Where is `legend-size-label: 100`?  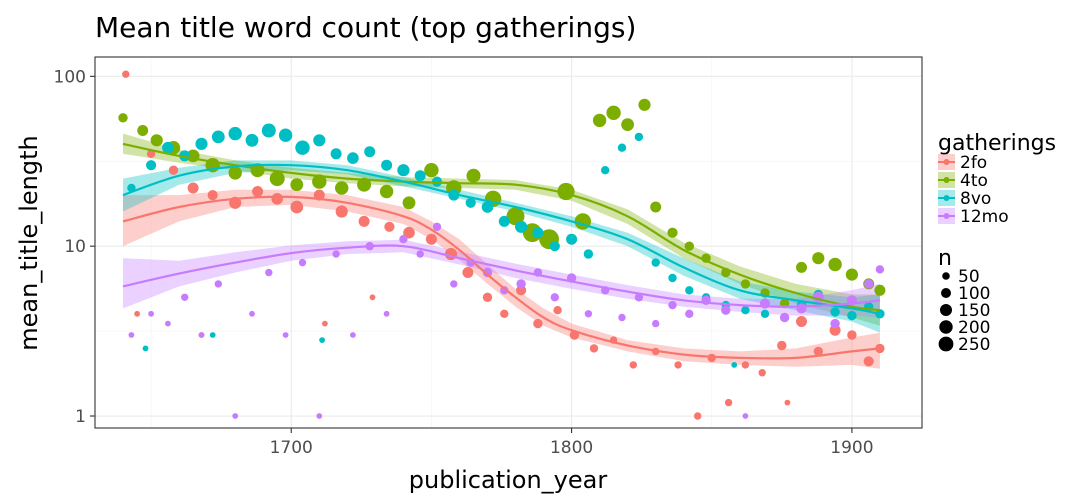 legend-size-label: 100 is located at coordinates (974, 294).